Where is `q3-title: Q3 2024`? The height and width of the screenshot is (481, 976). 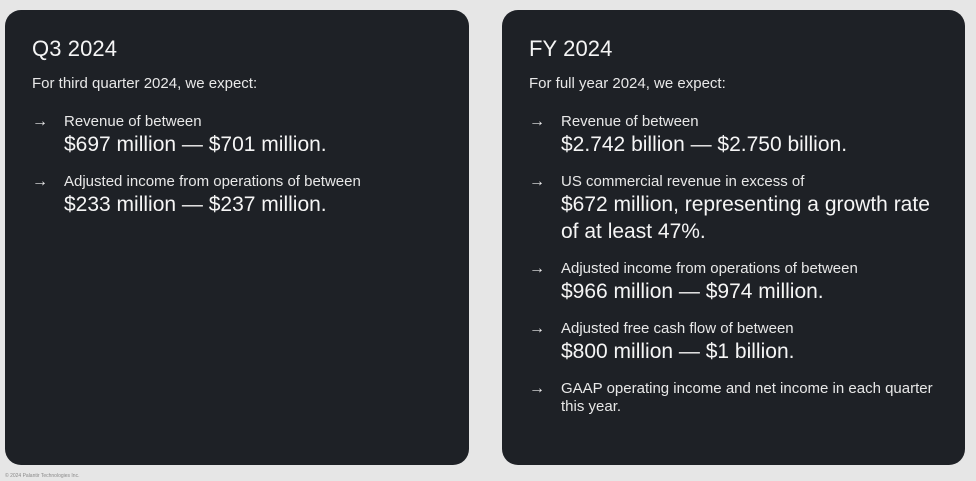
q3-title: Q3 2024 is located at coordinates (75, 48).